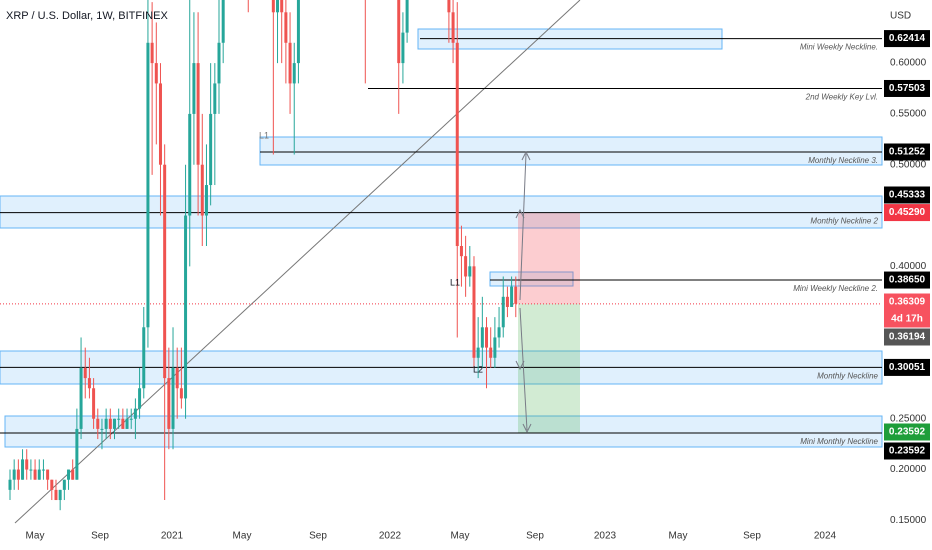 Image resolution: width=932 pixels, height=550 pixels. What do you see at coordinates (907, 319) in the screenshot?
I see `countdown: 4d 17h` at bounding box center [907, 319].